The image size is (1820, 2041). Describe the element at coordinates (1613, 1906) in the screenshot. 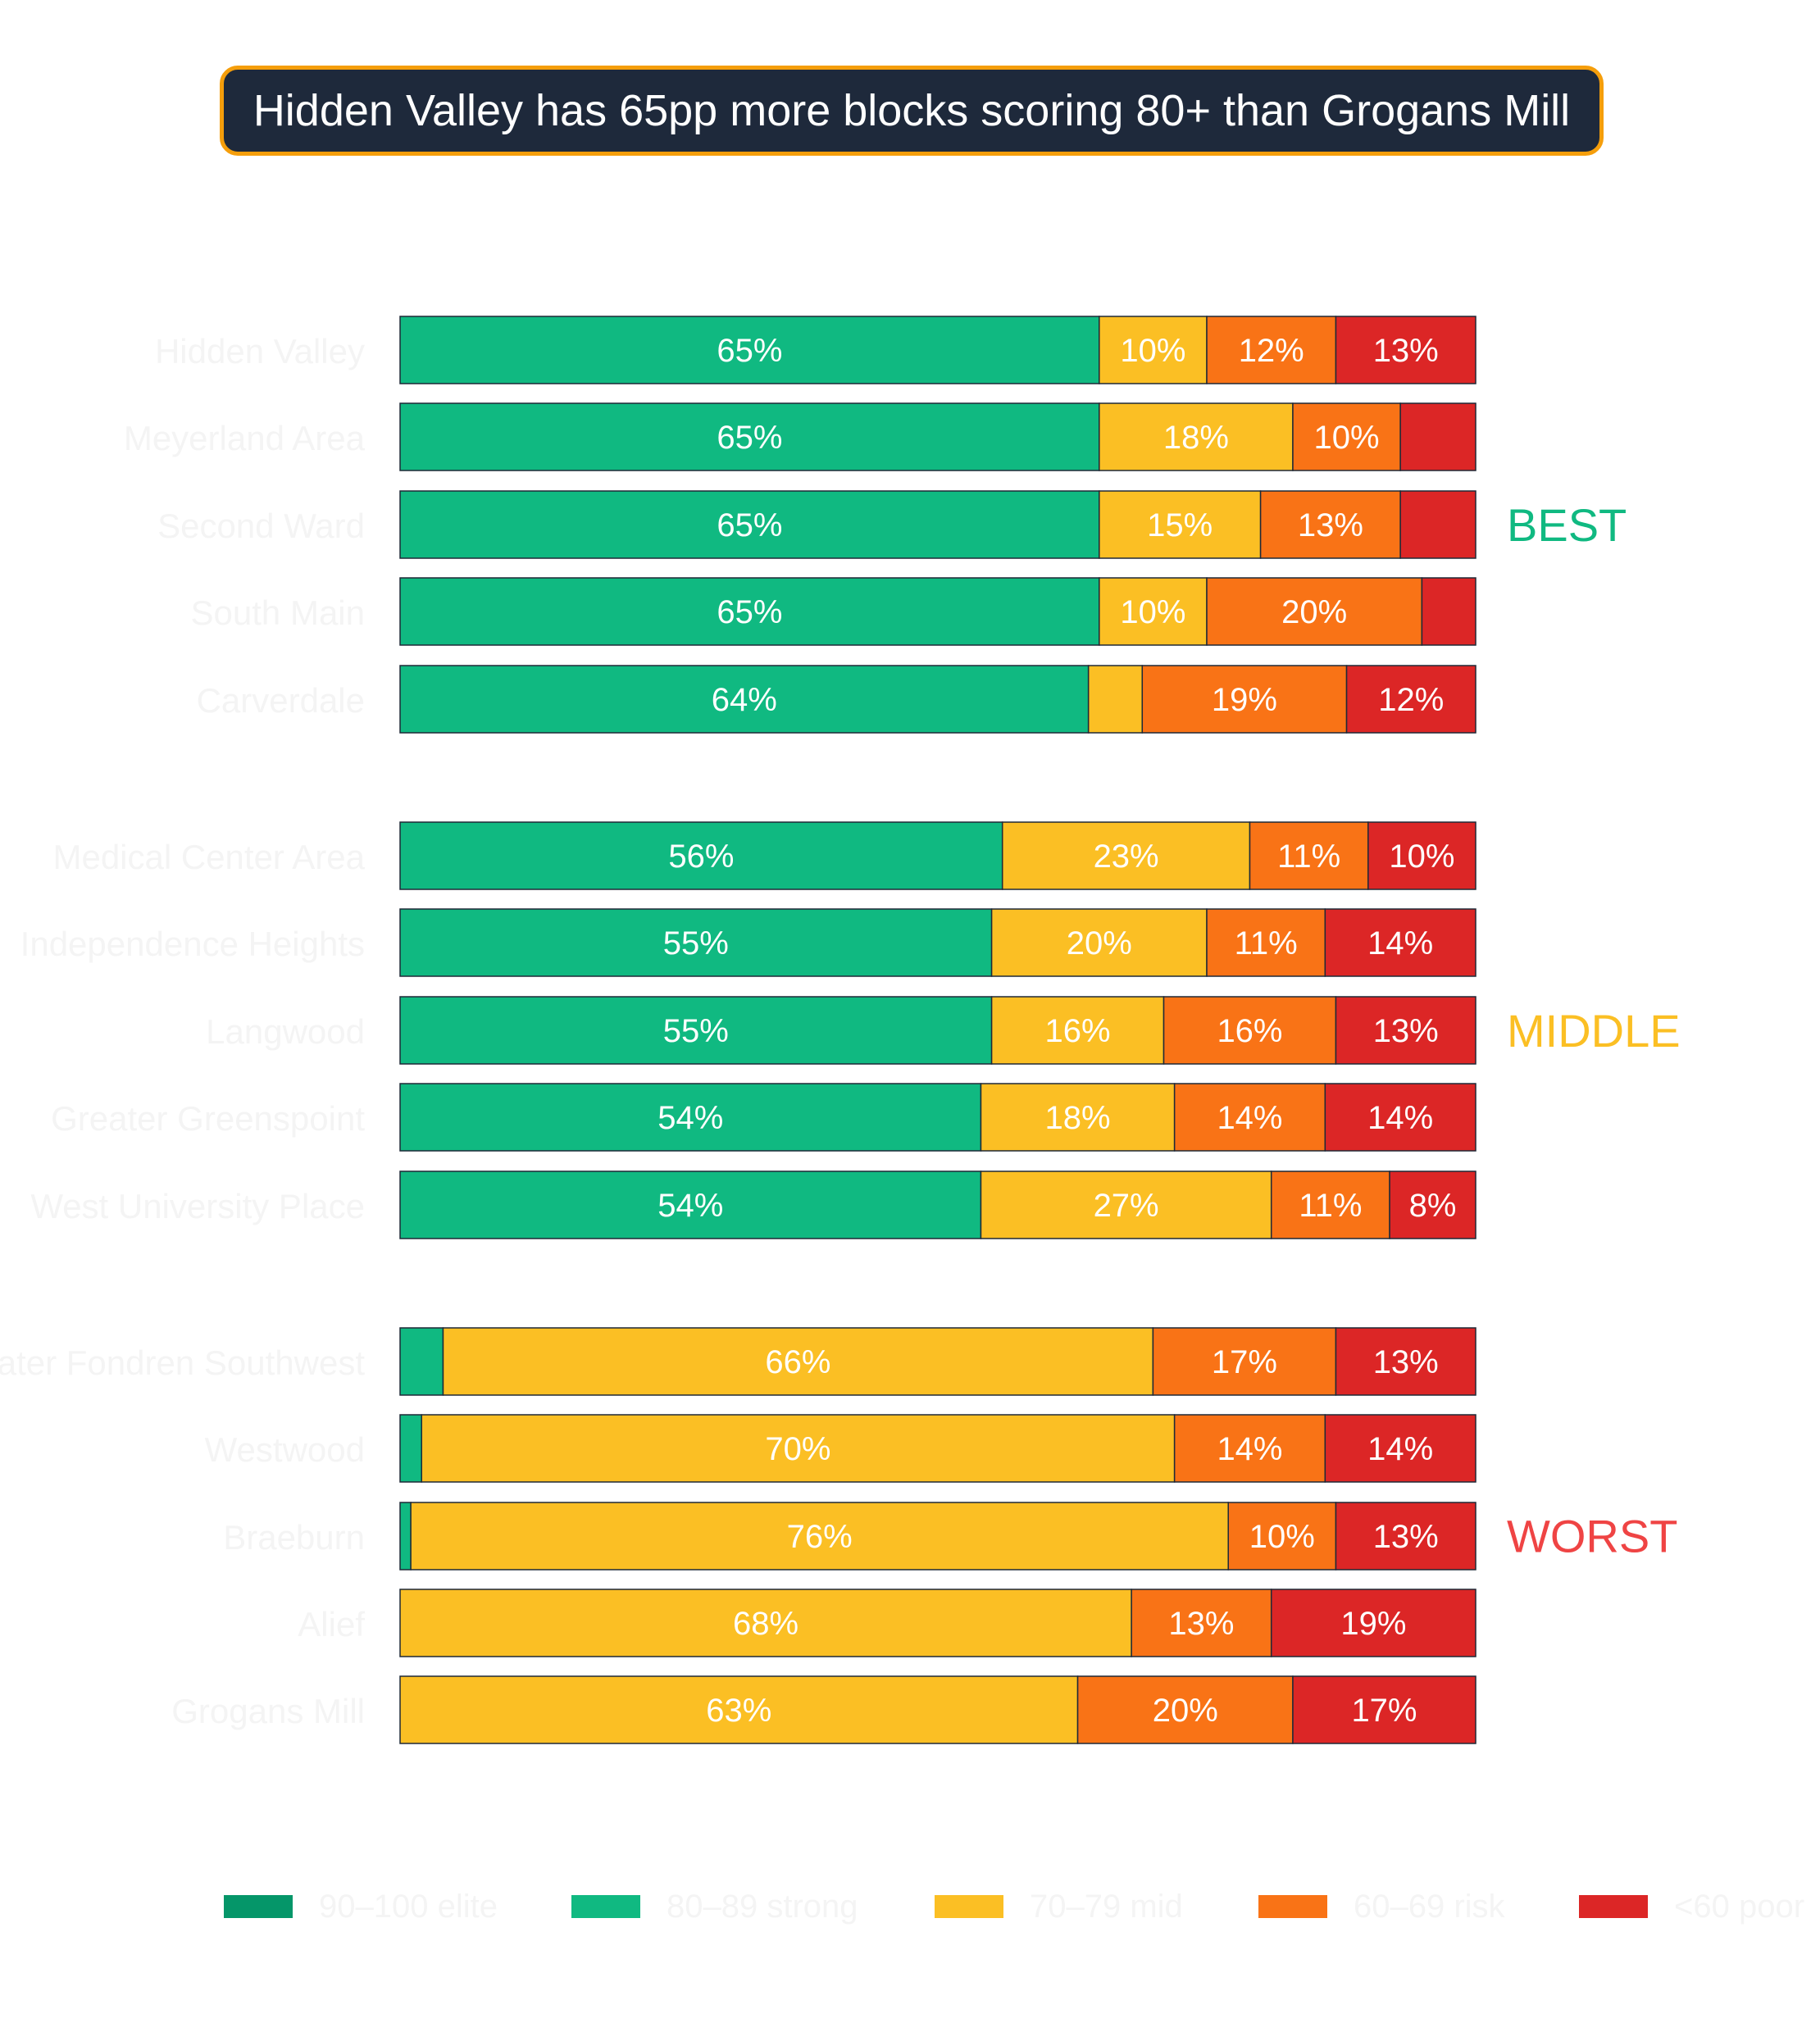

I see `legend-swatch-60-poor` at that location.